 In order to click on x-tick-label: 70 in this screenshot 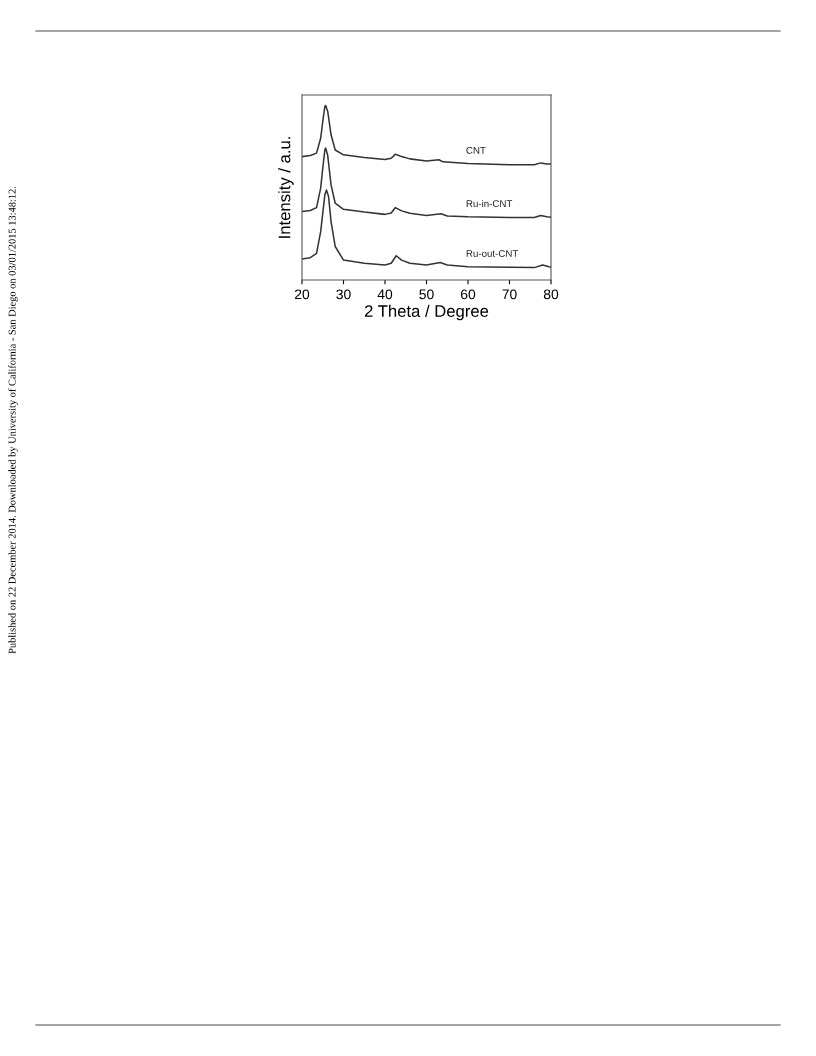, I will do `click(509, 294)`.